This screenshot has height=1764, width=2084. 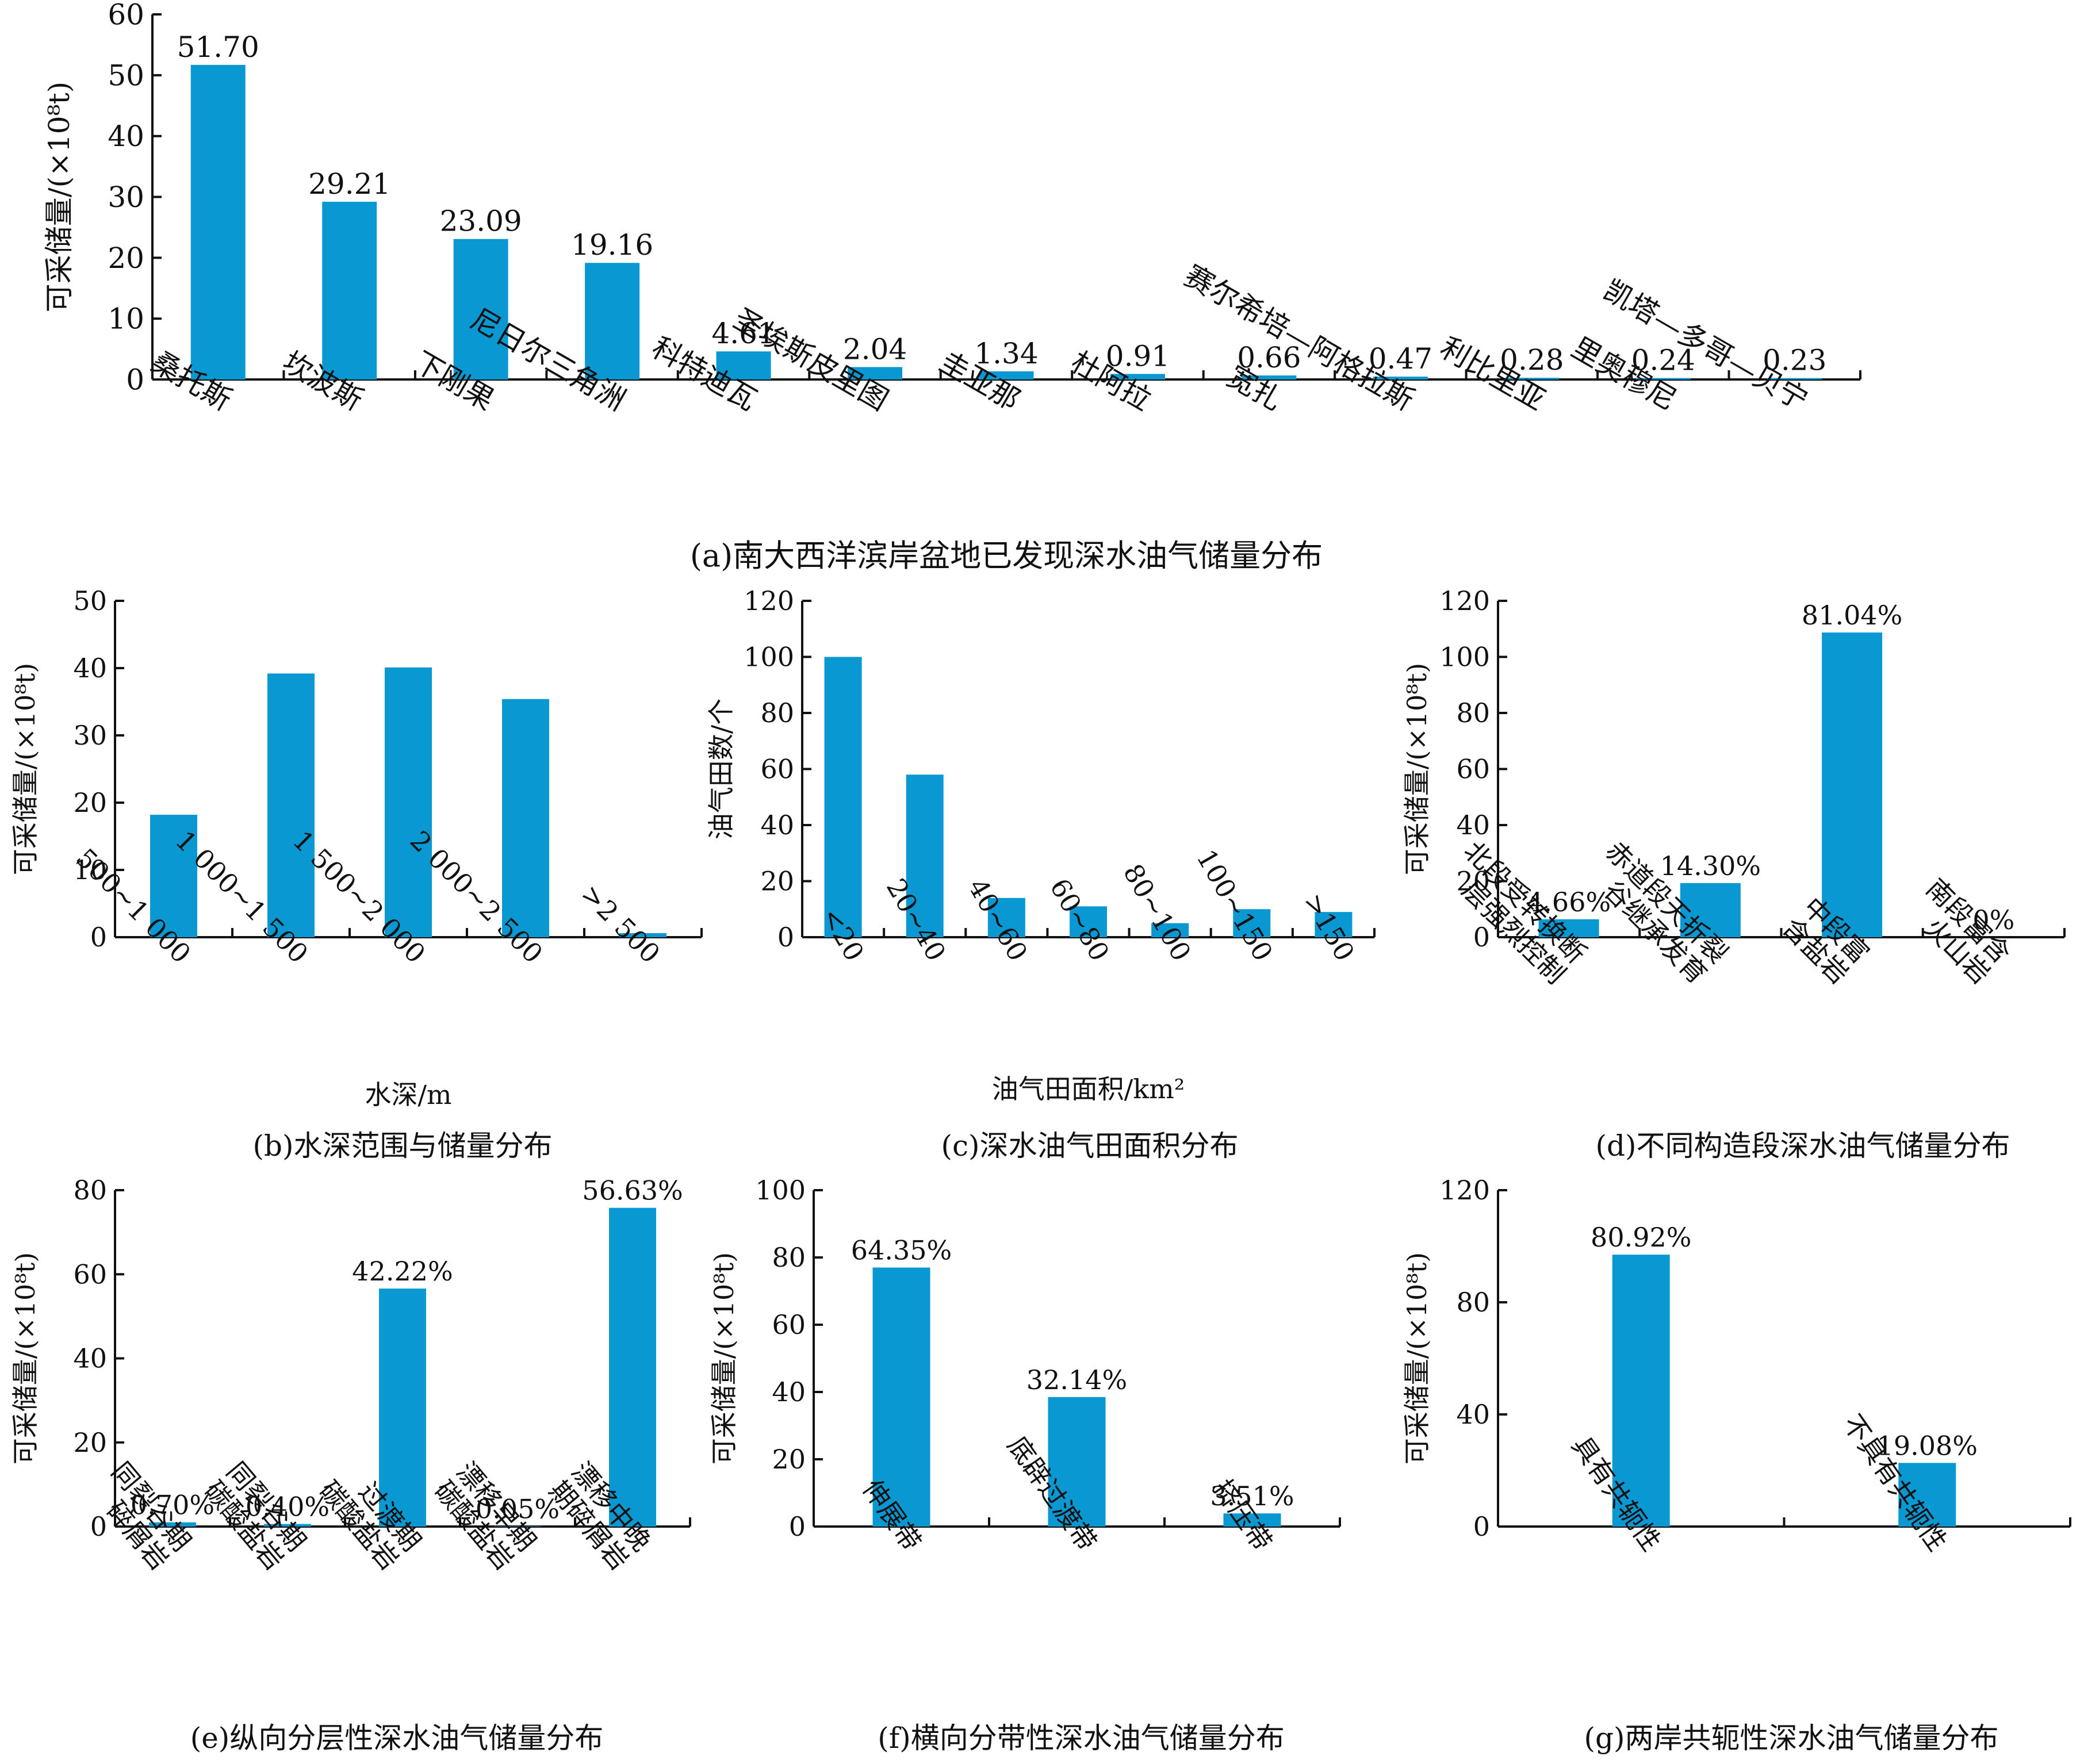 I want to click on x-category-label: 南段富含火山岩, so click(x=1958, y=931).